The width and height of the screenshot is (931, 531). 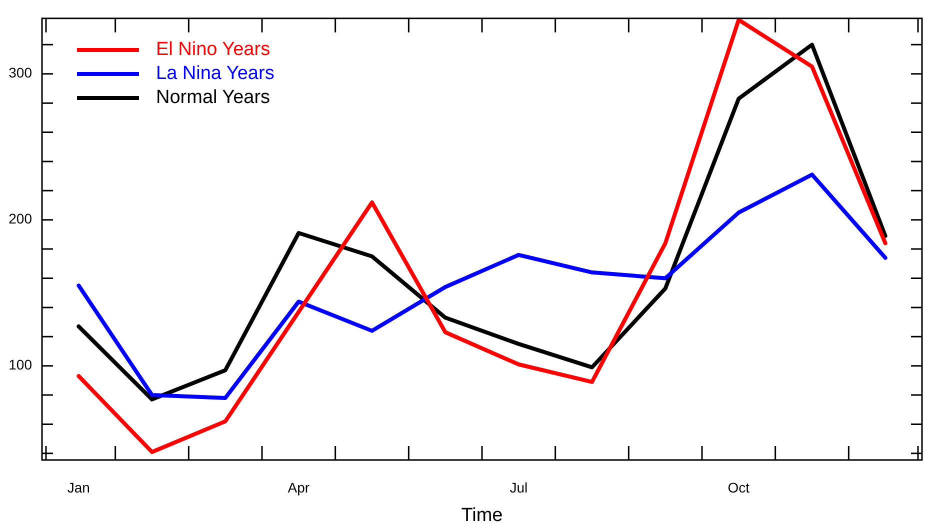 What do you see at coordinates (20, 218) in the screenshot?
I see `y-tick-label: 200` at bounding box center [20, 218].